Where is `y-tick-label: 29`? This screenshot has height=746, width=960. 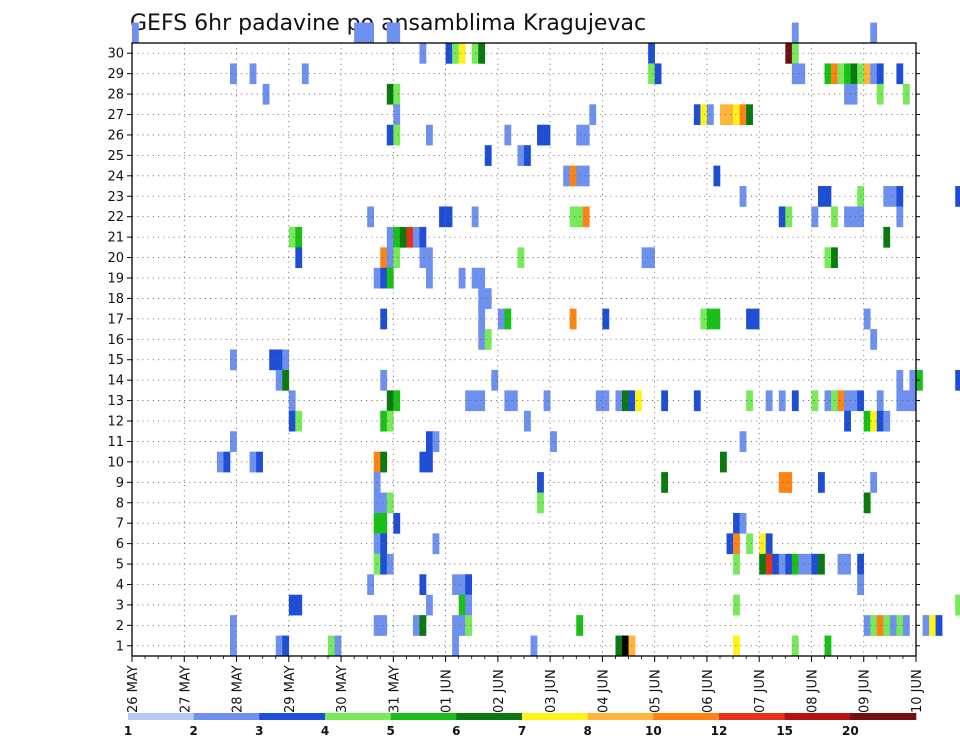 y-tick-label: 29 is located at coordinates (115, 74).